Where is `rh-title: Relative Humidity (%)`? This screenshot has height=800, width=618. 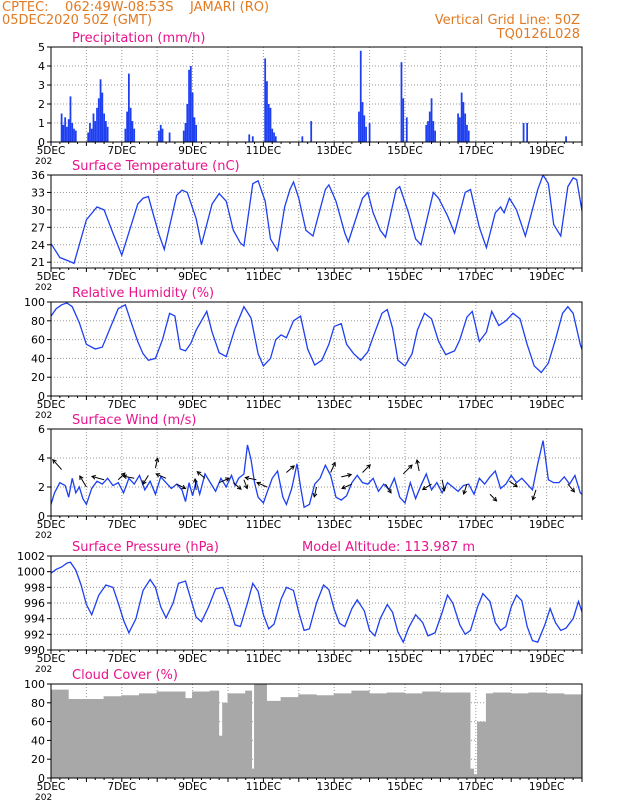
rh-title: Relative Humidity (%) is located at coordinates (143, 293).